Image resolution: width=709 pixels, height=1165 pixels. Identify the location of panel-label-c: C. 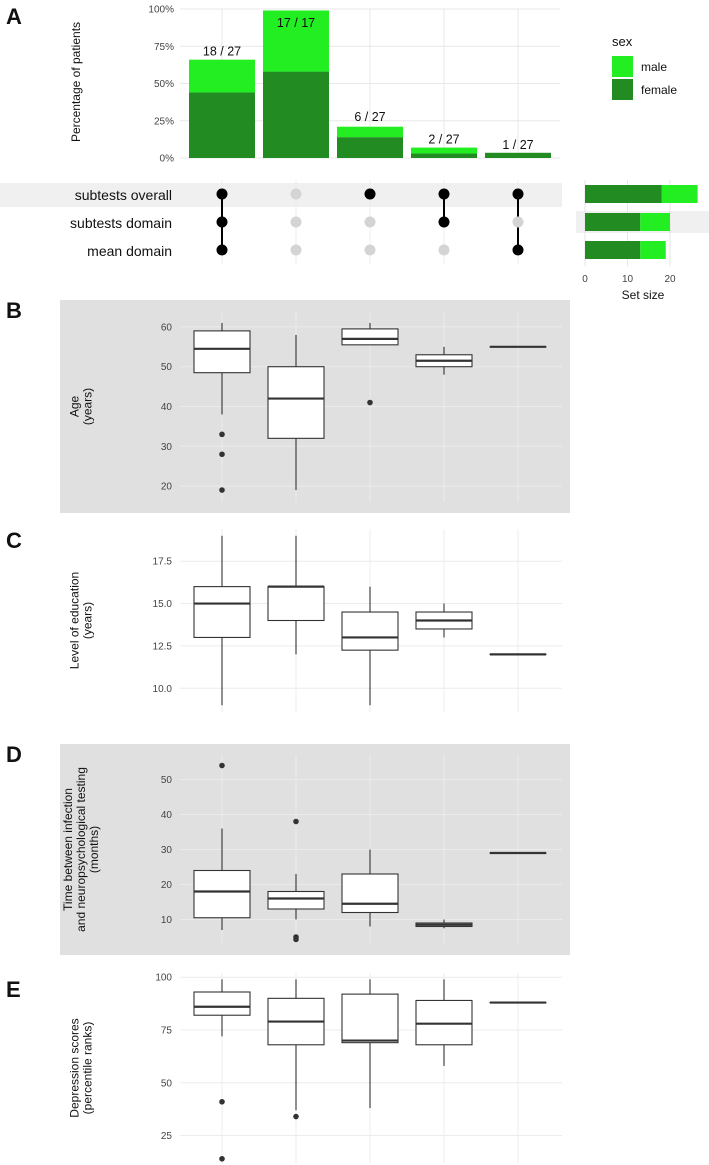
(14, 540).